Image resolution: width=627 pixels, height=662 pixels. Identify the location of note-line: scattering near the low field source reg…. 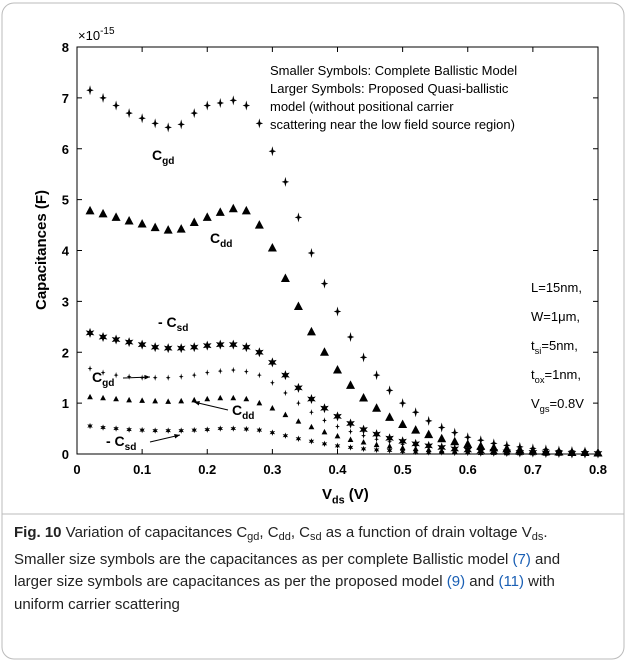
(392, 124).